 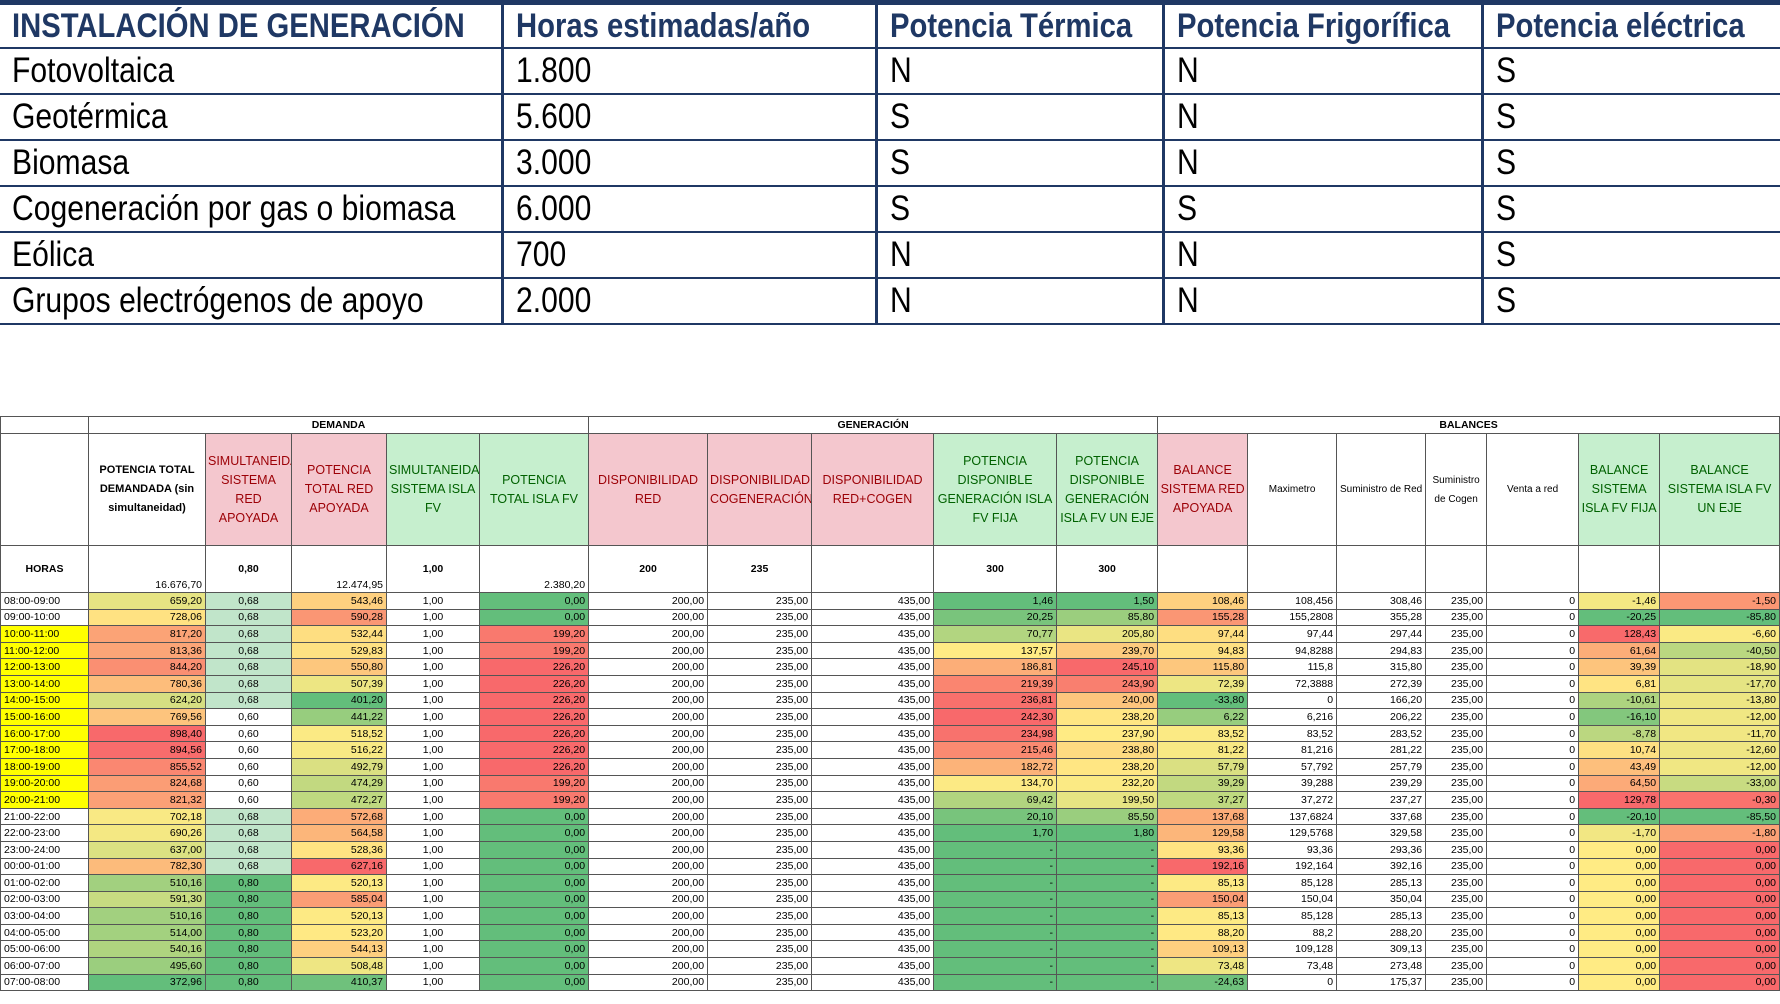 What do you see at coordinates (248, 866) in the screenshot?
I see `value-cell: 0,68` at bounding box center [248, 866].